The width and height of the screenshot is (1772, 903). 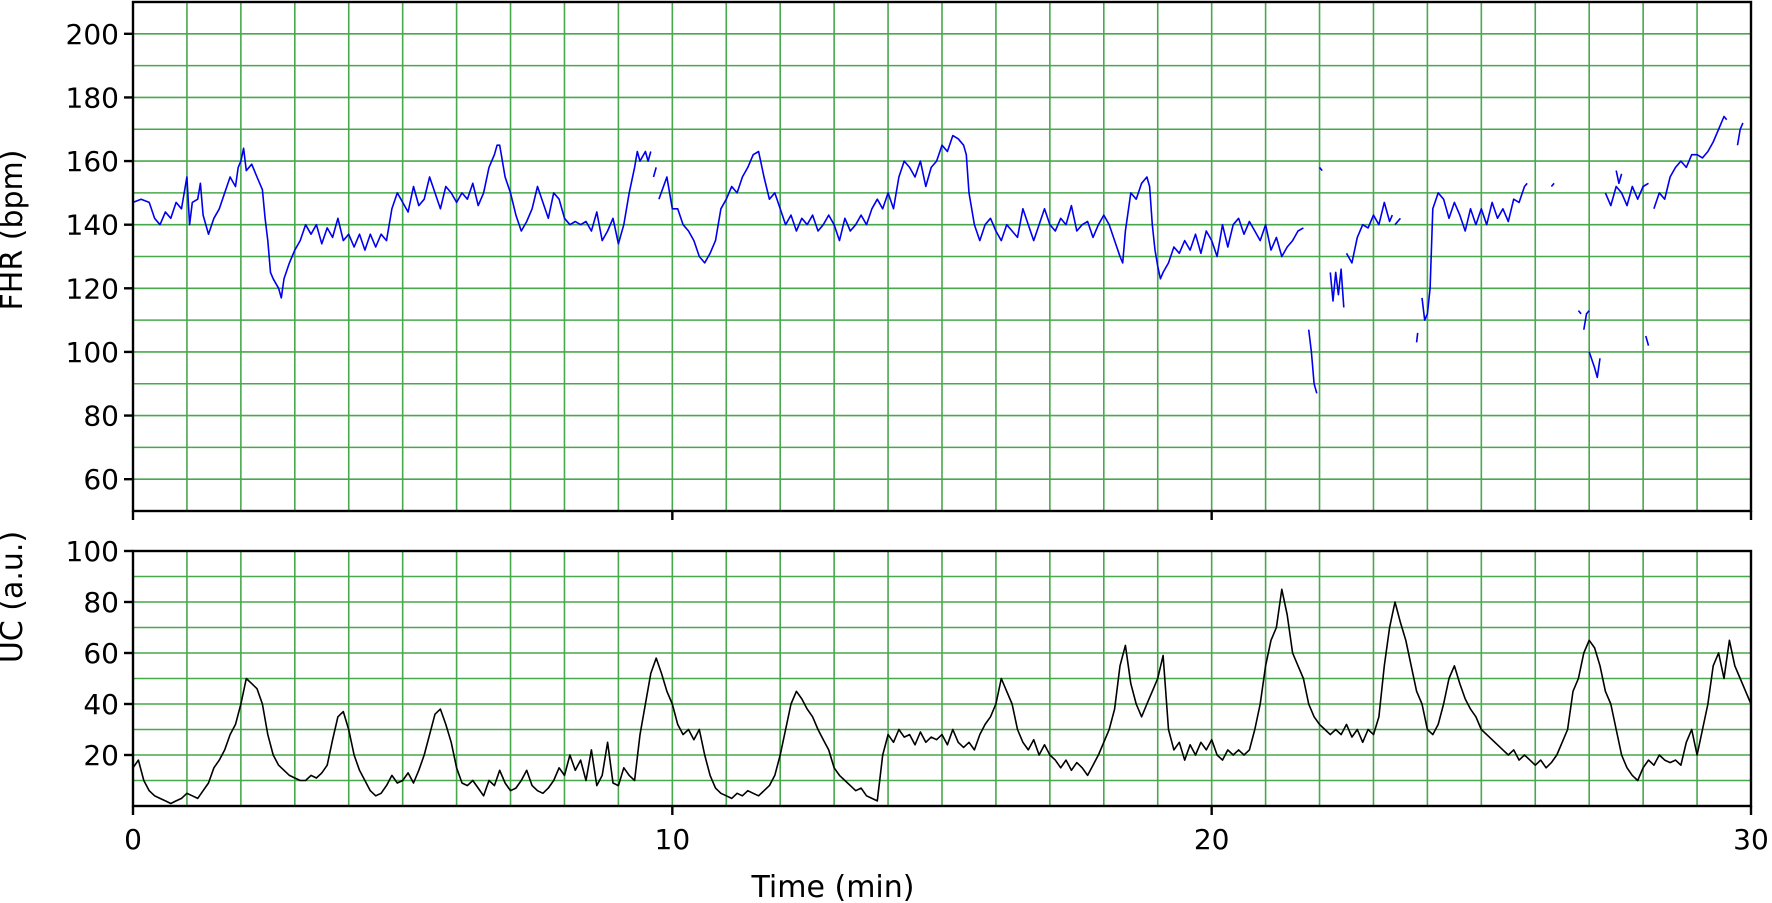 What do you see at coordinates (833, 886) in the screenshot?
I see `time-axis-label: Time (min)` at bounding box center [833, 886].